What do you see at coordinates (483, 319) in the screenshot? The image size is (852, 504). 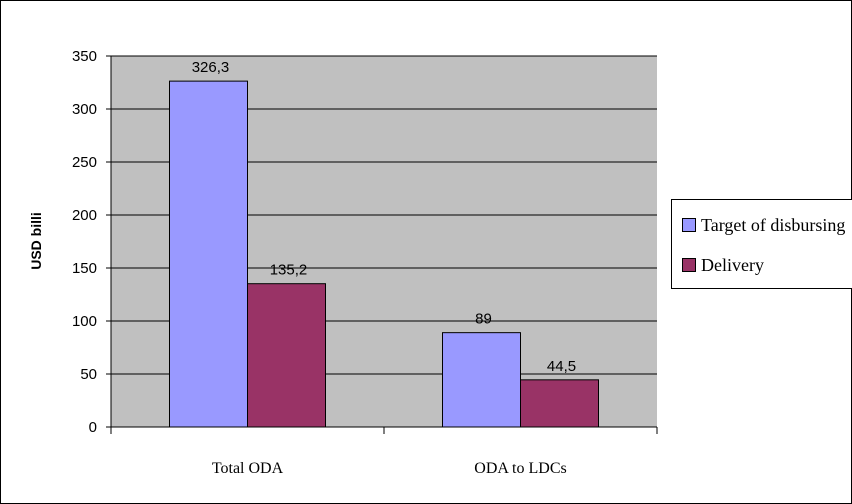 I see `data-label: 89` at bounding box center [483, 319].